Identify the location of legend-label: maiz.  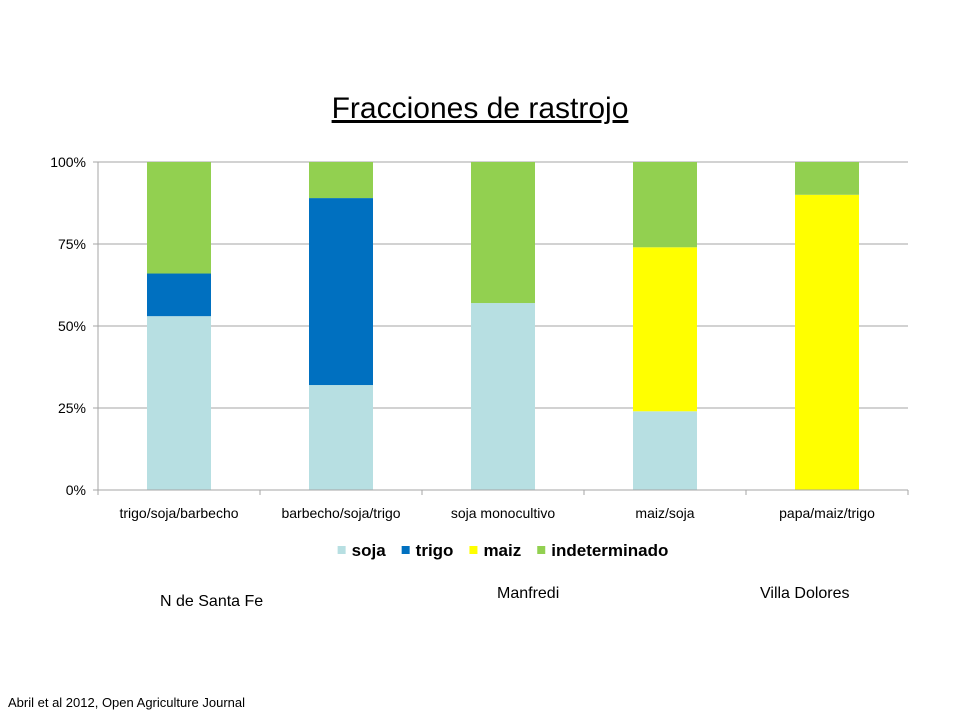
(502, 550).